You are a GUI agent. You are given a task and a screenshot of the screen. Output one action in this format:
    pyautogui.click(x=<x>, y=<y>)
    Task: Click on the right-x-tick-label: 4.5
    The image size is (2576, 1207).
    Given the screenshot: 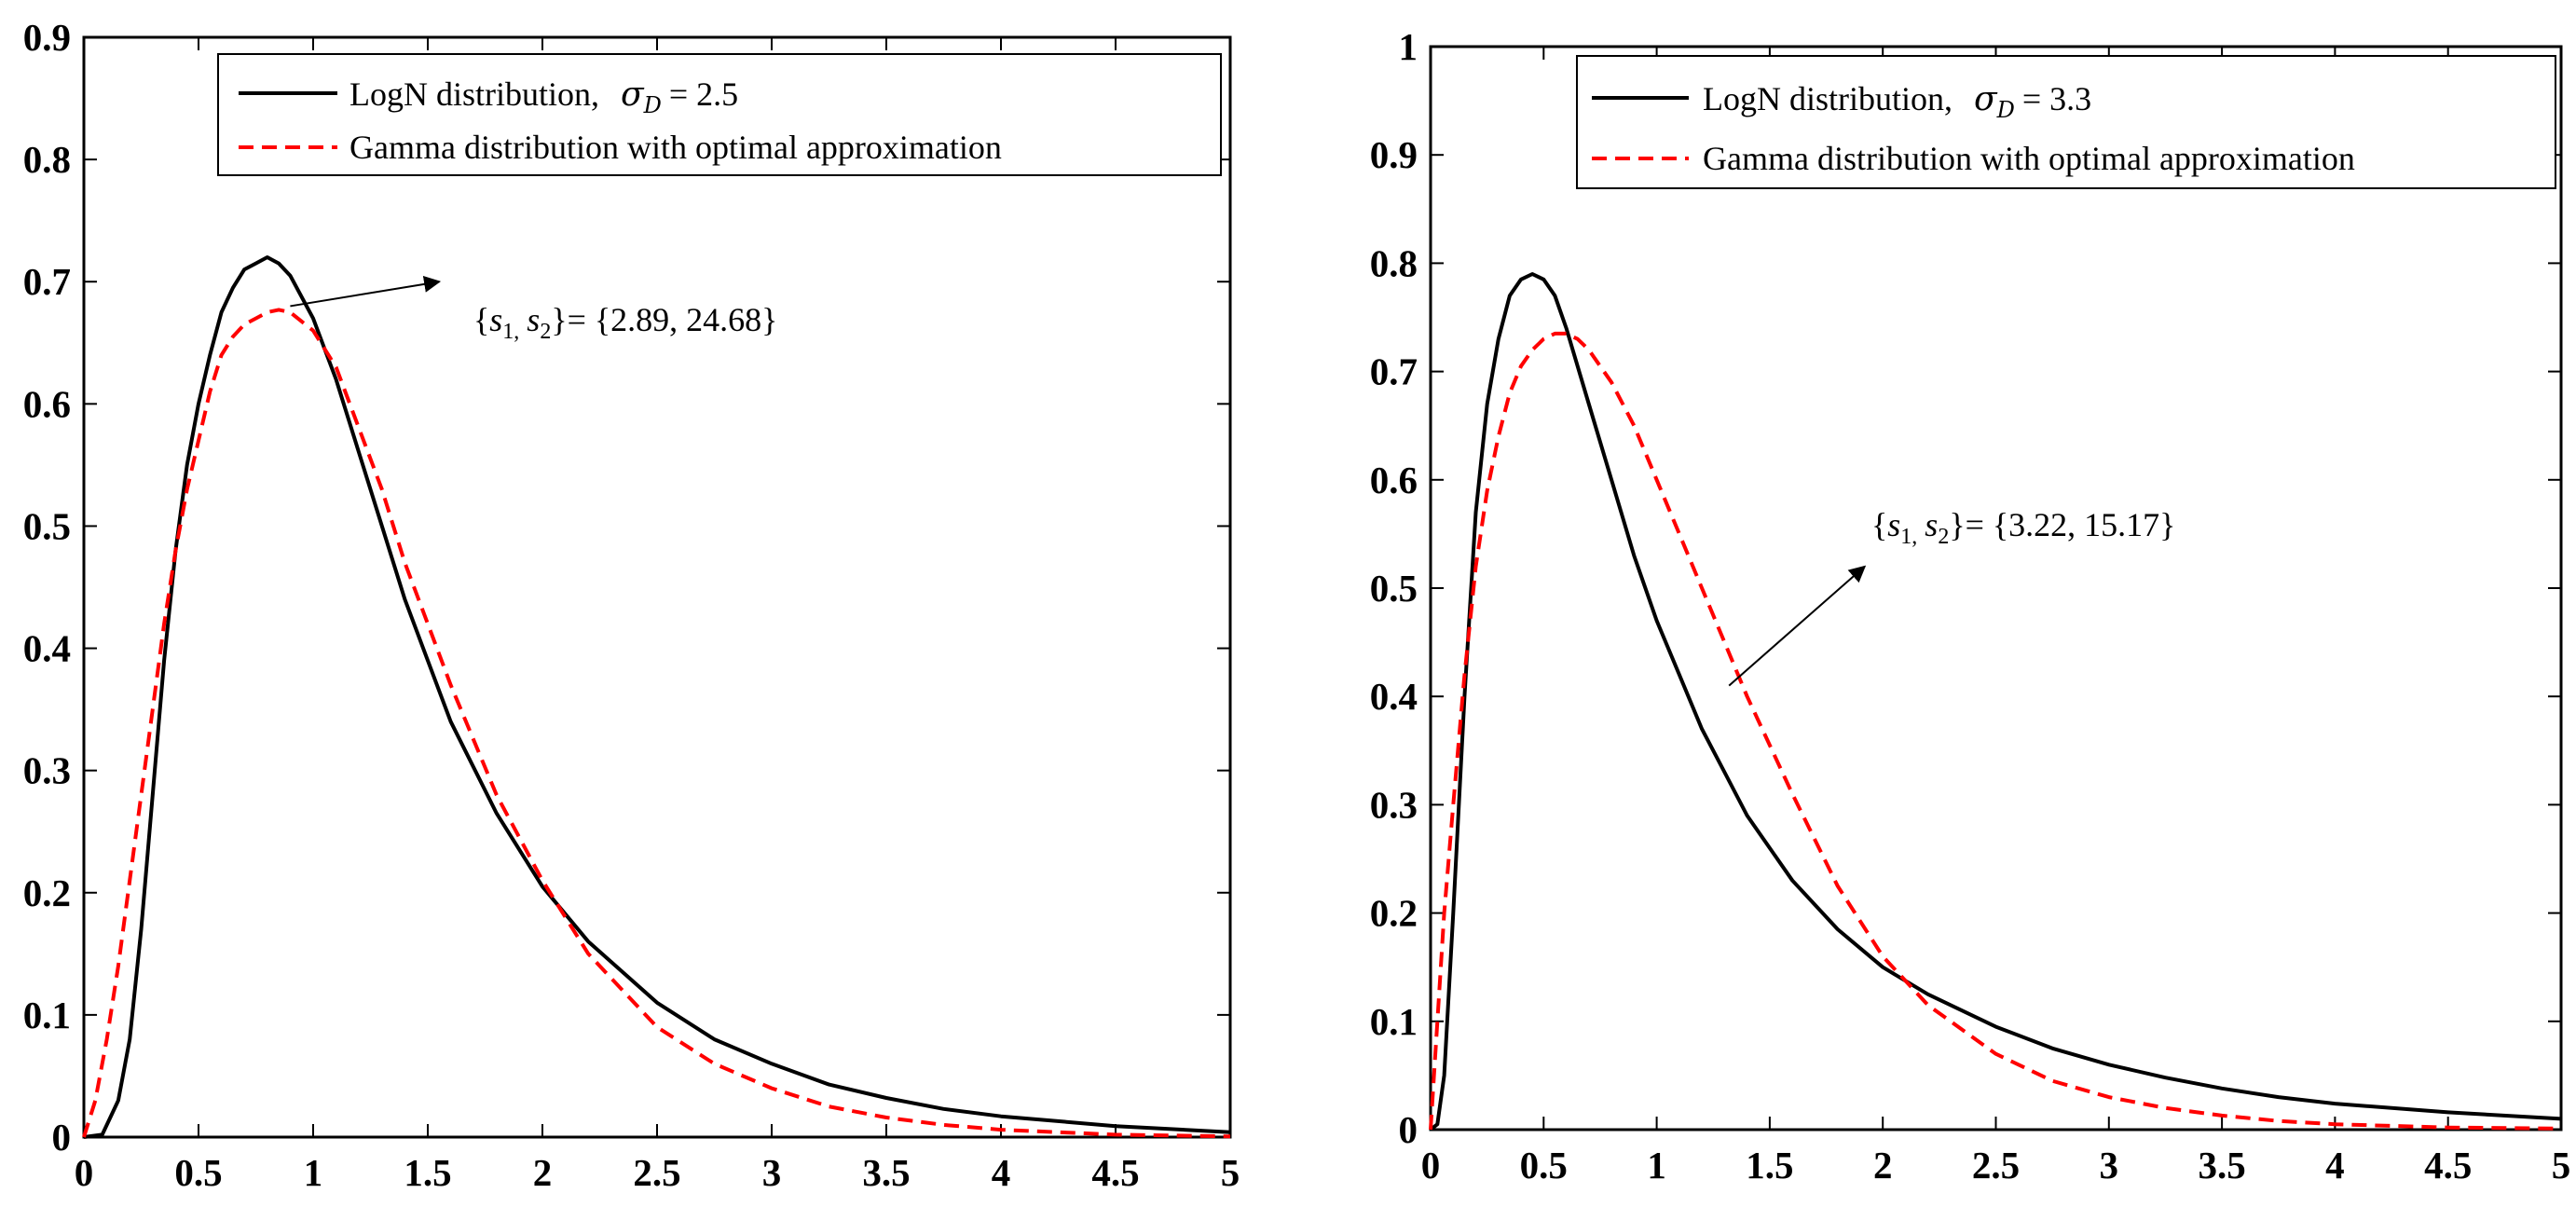 What is the action you would take?
    pyautogui.click(x=2448, y=1165)
    